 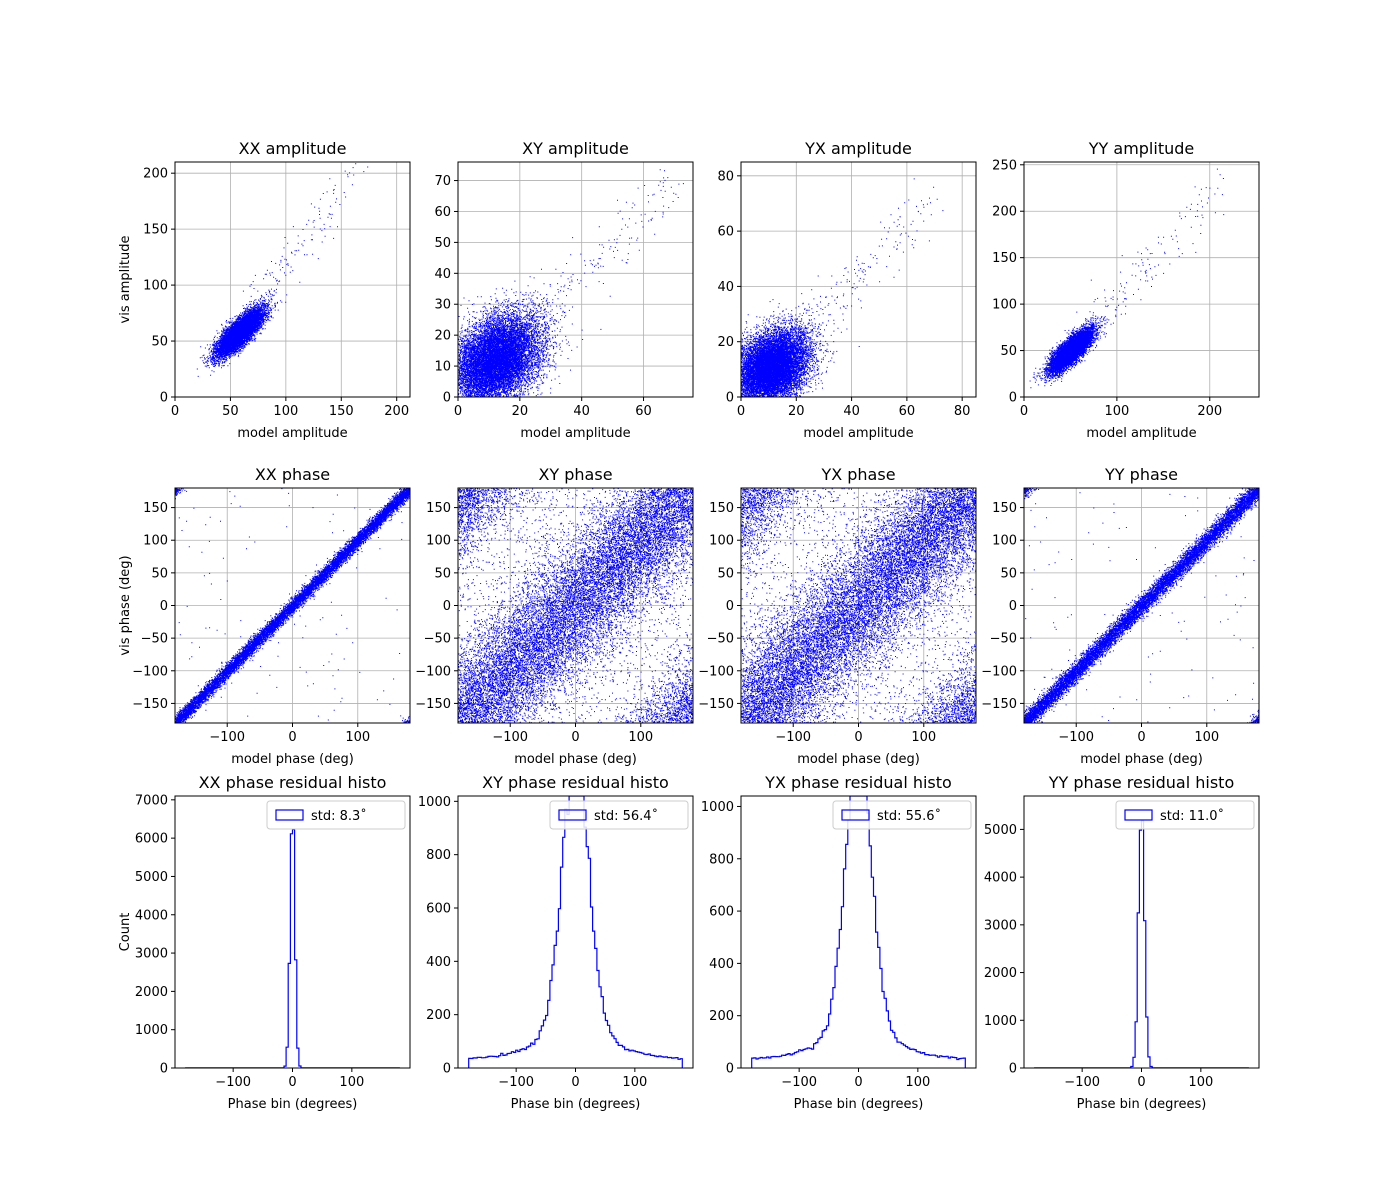 What do you see at coordinates (1192, 816) in the screenshot?
I see `legend-label: std: 11.0˚` at bounding box center [1192, 816].